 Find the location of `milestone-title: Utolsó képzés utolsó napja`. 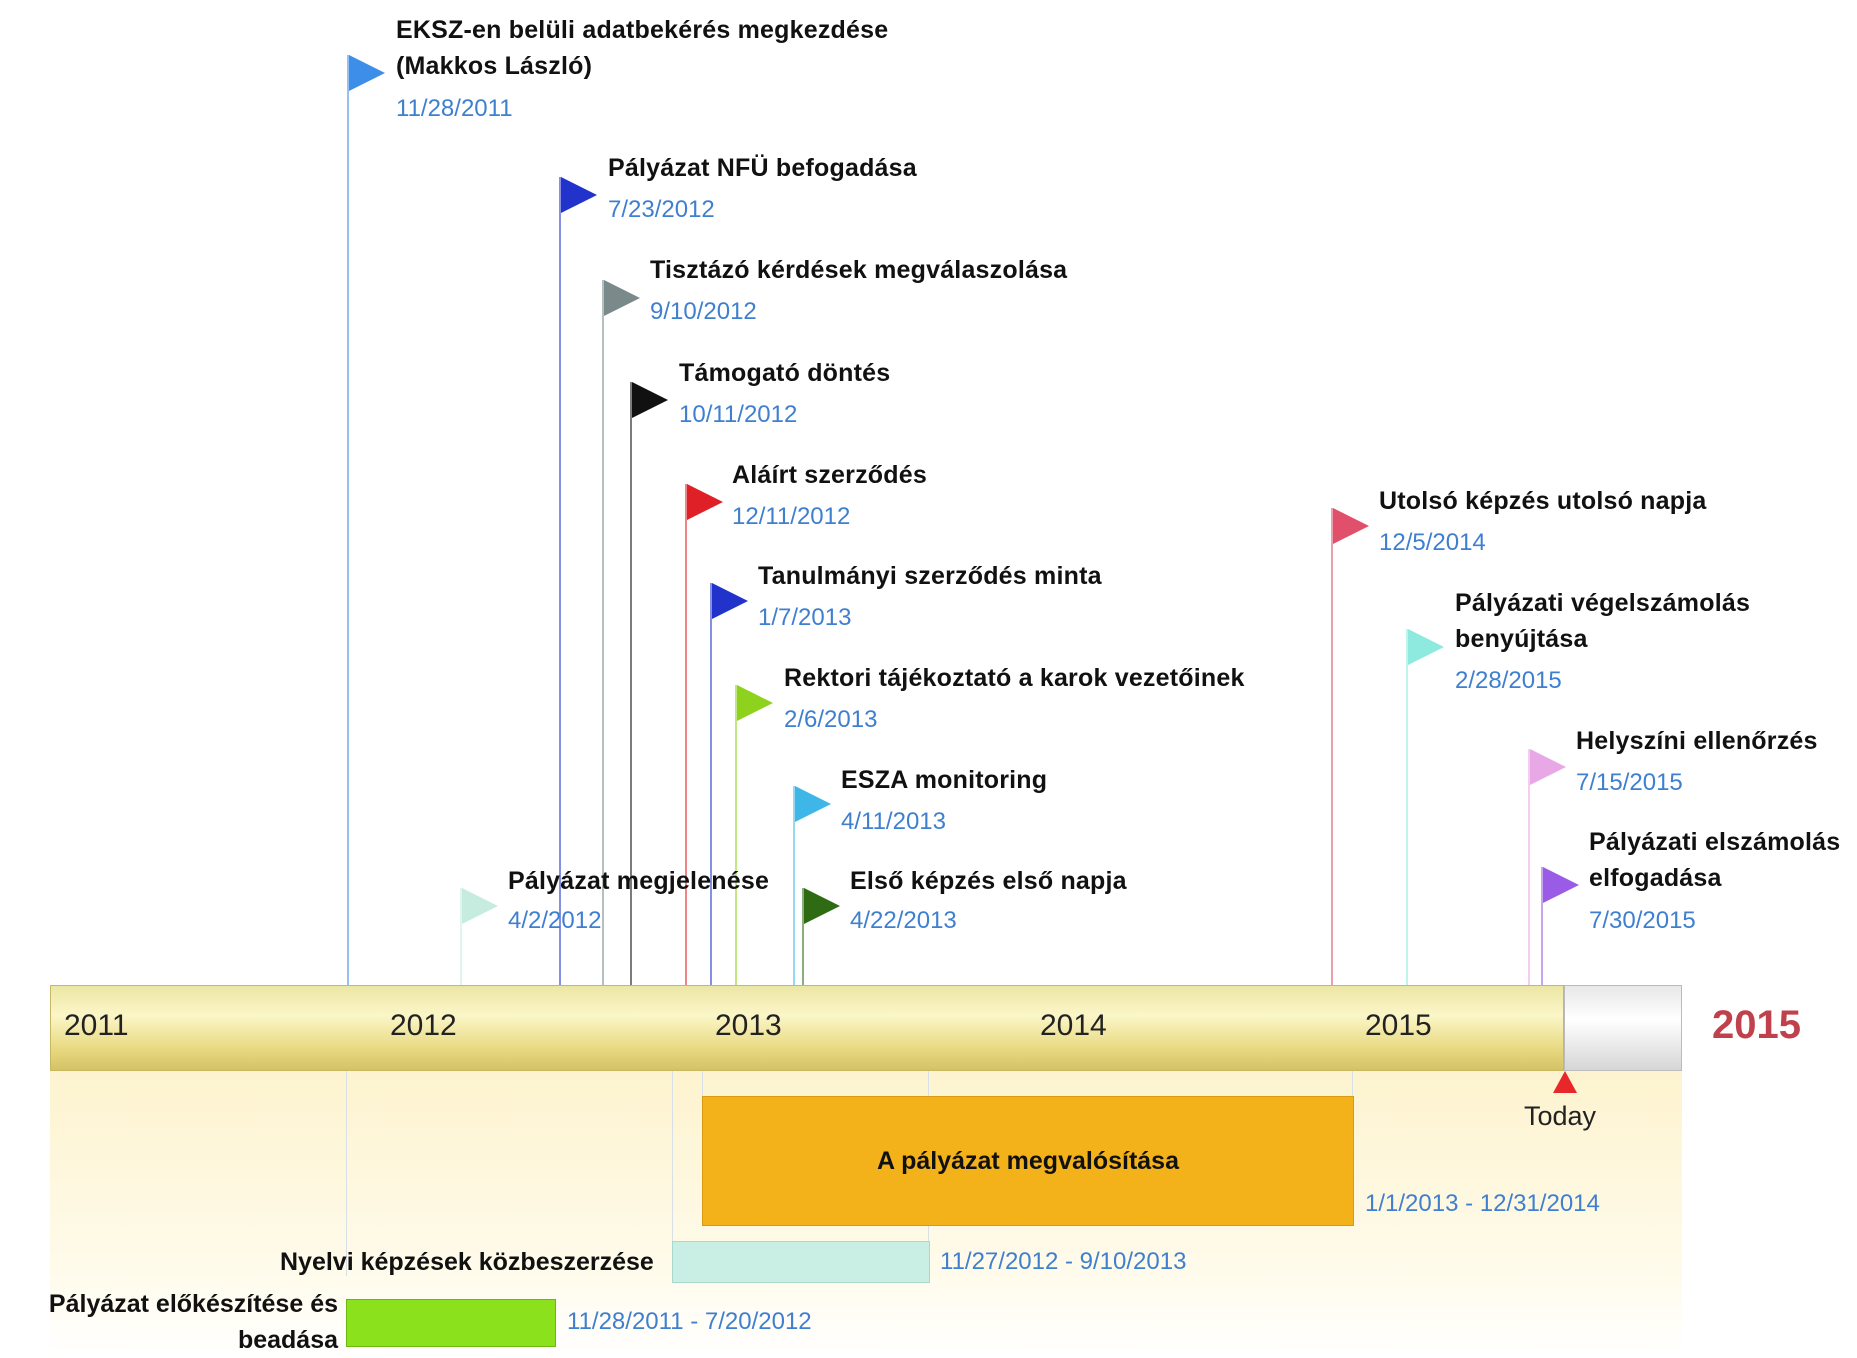

milestone-title: Utolsó képzés utolsó napja is located at coordinates (1543, 501).